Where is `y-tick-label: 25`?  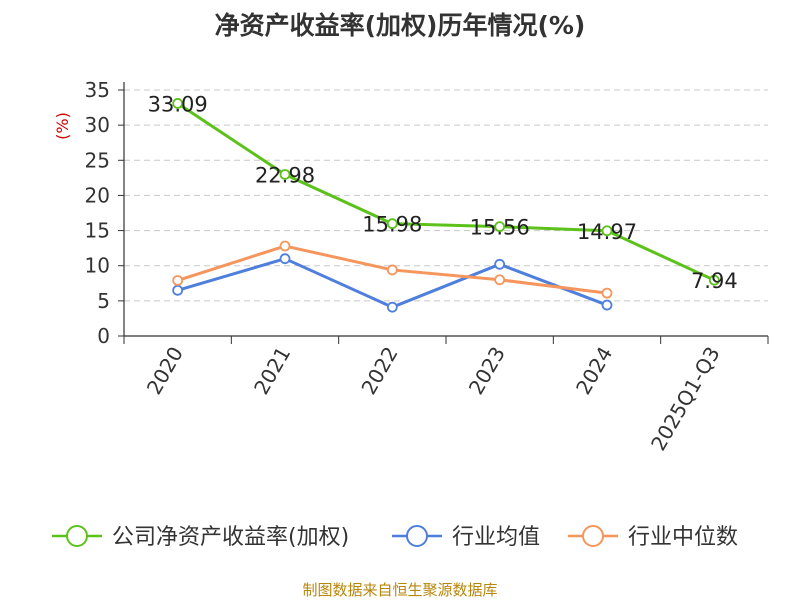
y-tick-label: 25 is located at coordinates (97, 160).